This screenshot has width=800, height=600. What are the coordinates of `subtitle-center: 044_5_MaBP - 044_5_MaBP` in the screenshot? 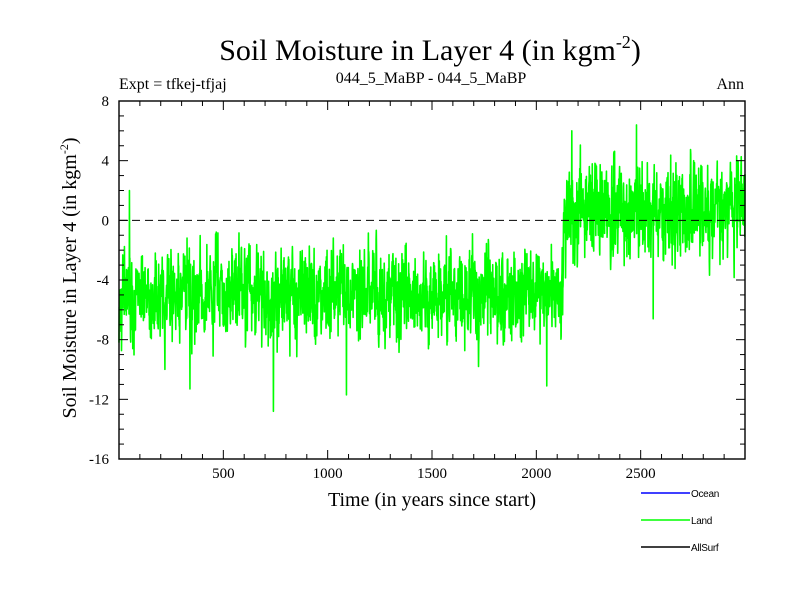 It's located at (431, 78).